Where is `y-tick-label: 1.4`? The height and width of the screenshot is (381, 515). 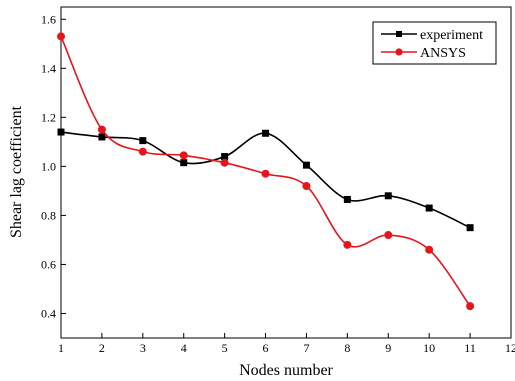
y-tick-label: 1.4 is located at coordinates (48, 68).